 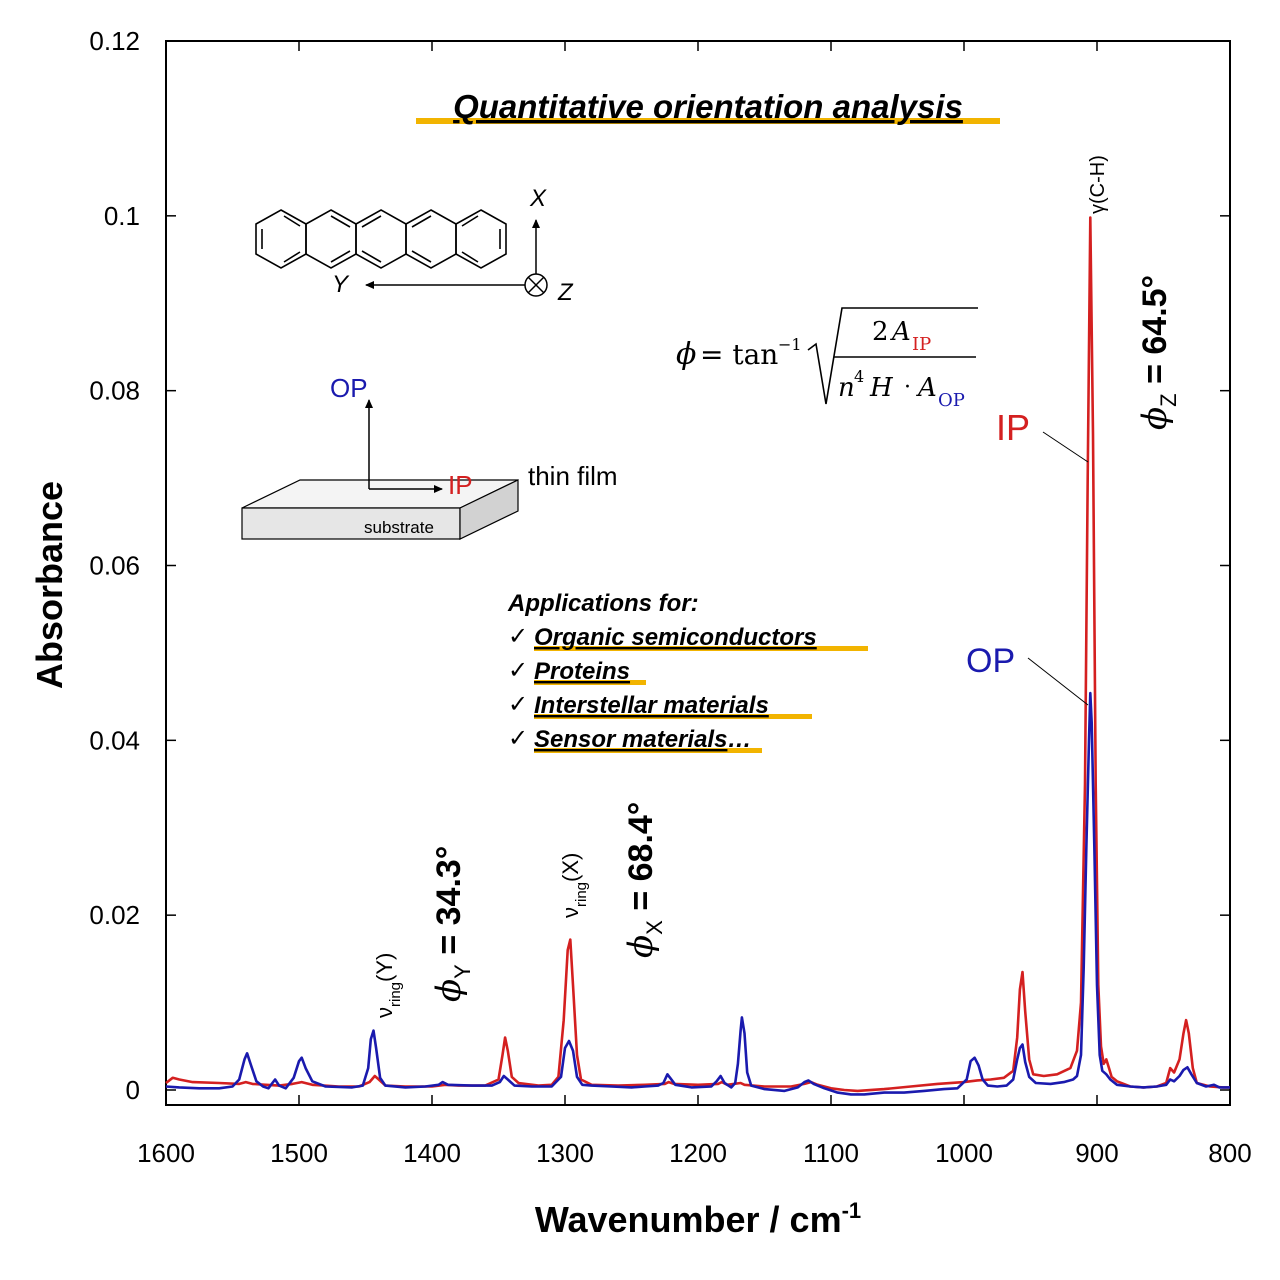 What do you see at coordinates (698, 1153) in the screenshot?
I see `x-tick-label: 1200` at bounding box center [698, 1153].